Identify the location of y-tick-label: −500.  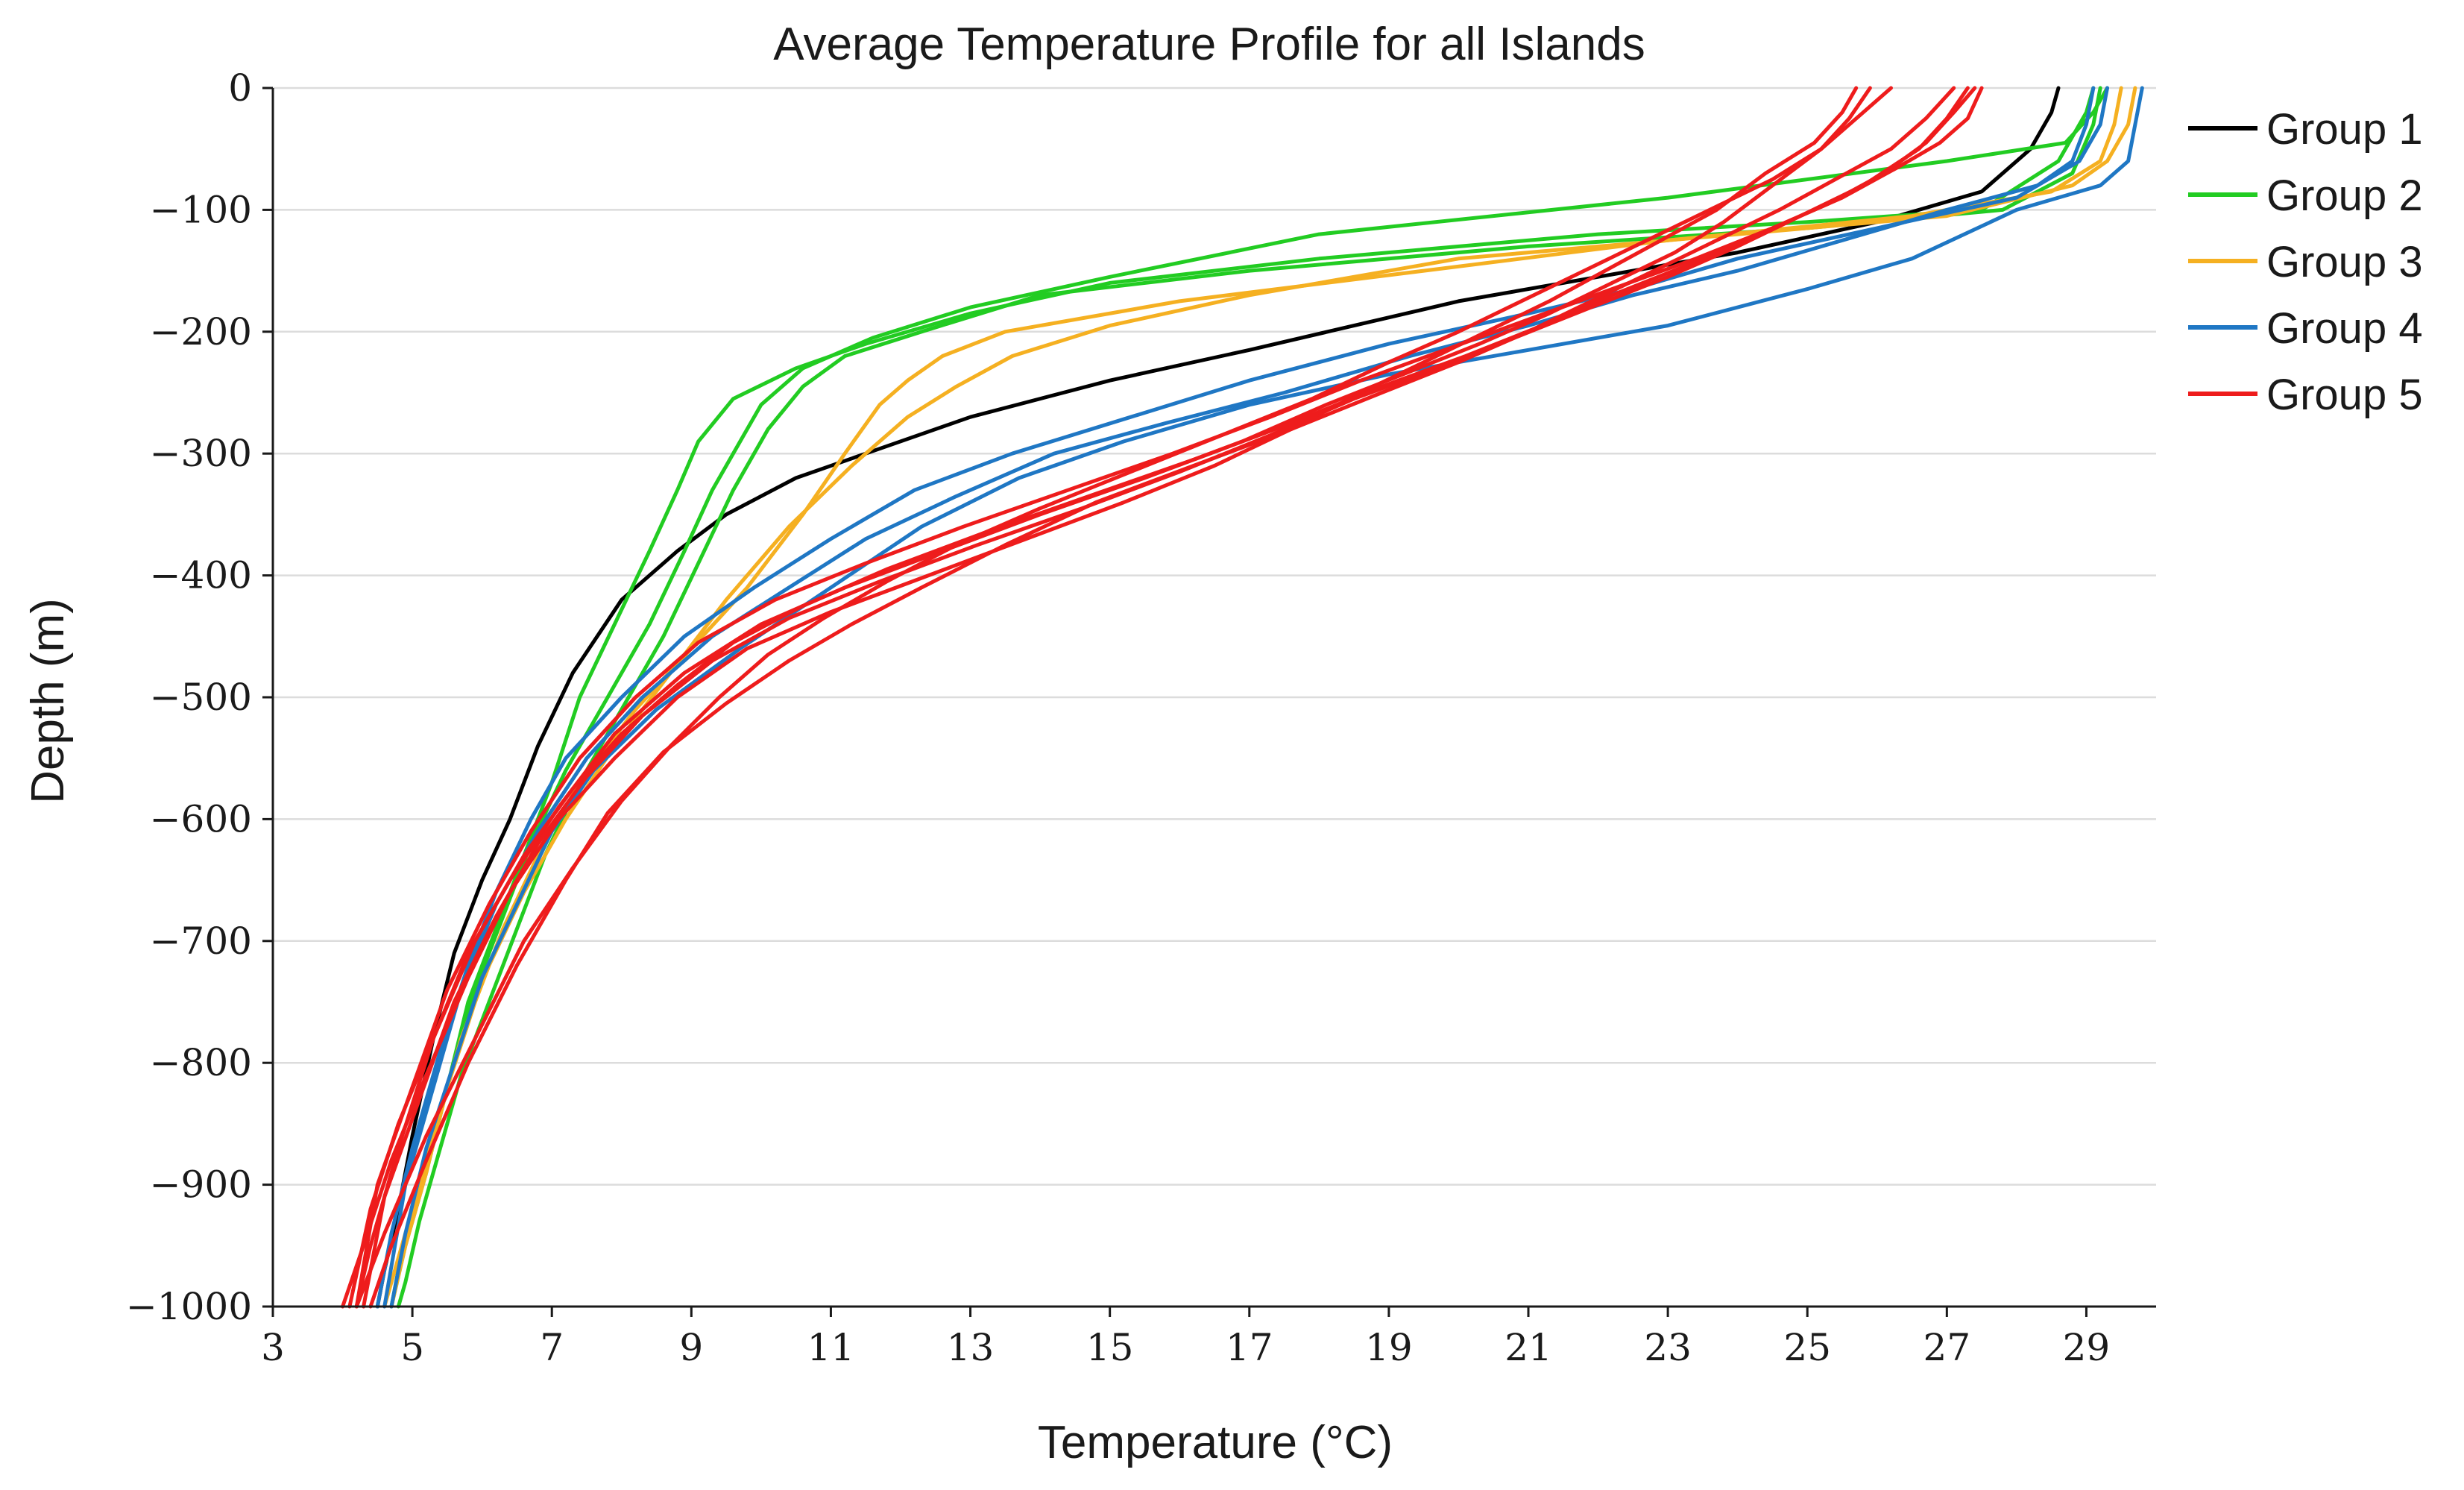
(201, 697).